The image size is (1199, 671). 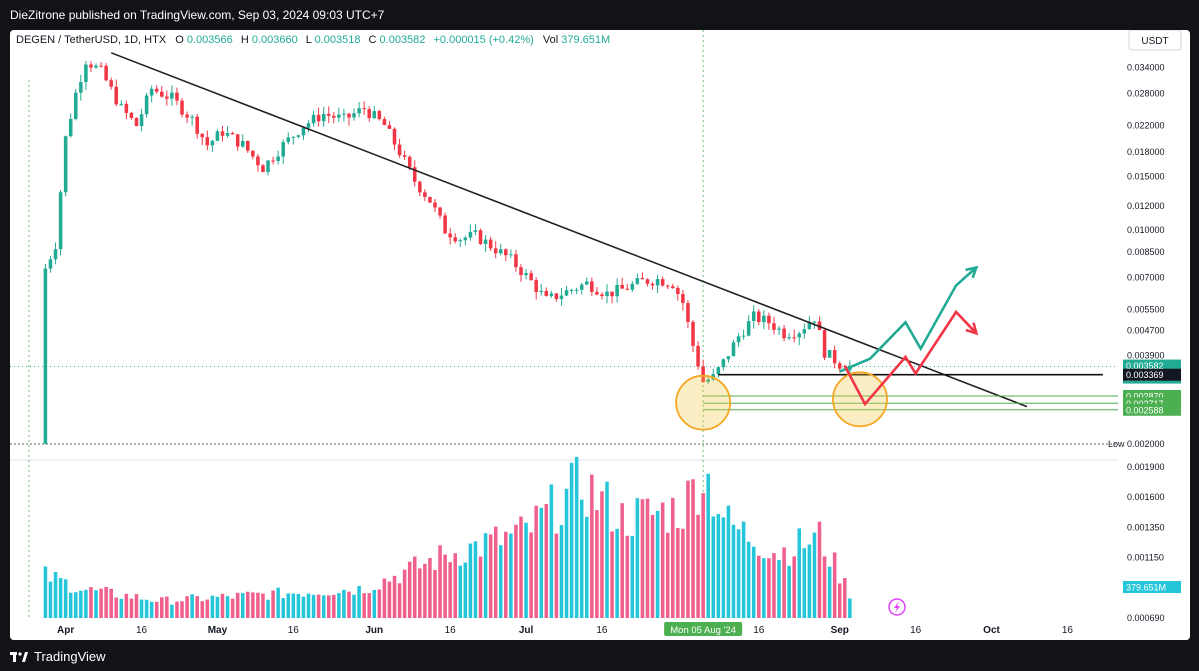 What do you see at coordinates (602, 630) in the screenshot?
I see `time-tick-7: 16` at bounding box center [602, 630].